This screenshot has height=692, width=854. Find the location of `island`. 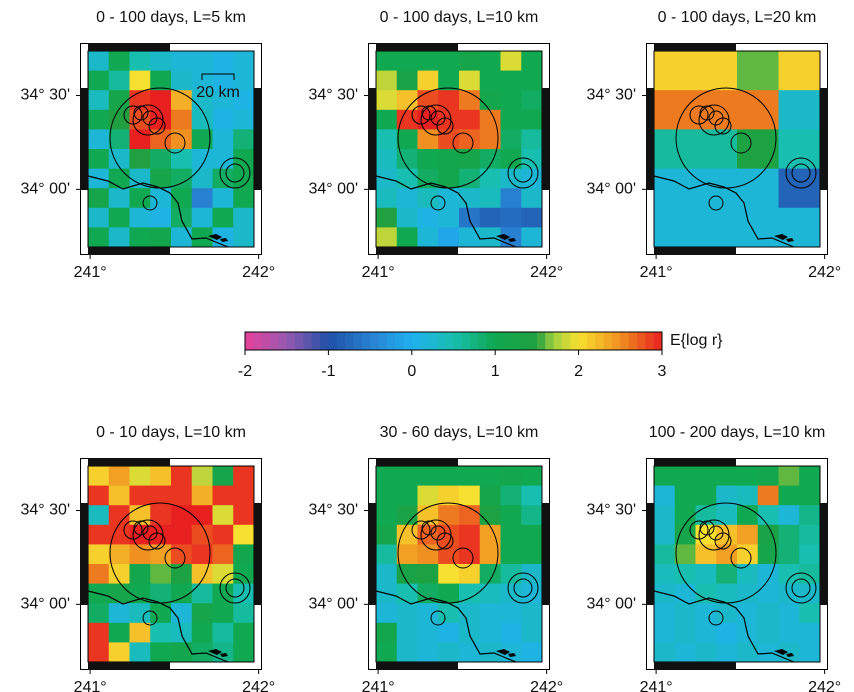

island is located at coordinates (218, 653).